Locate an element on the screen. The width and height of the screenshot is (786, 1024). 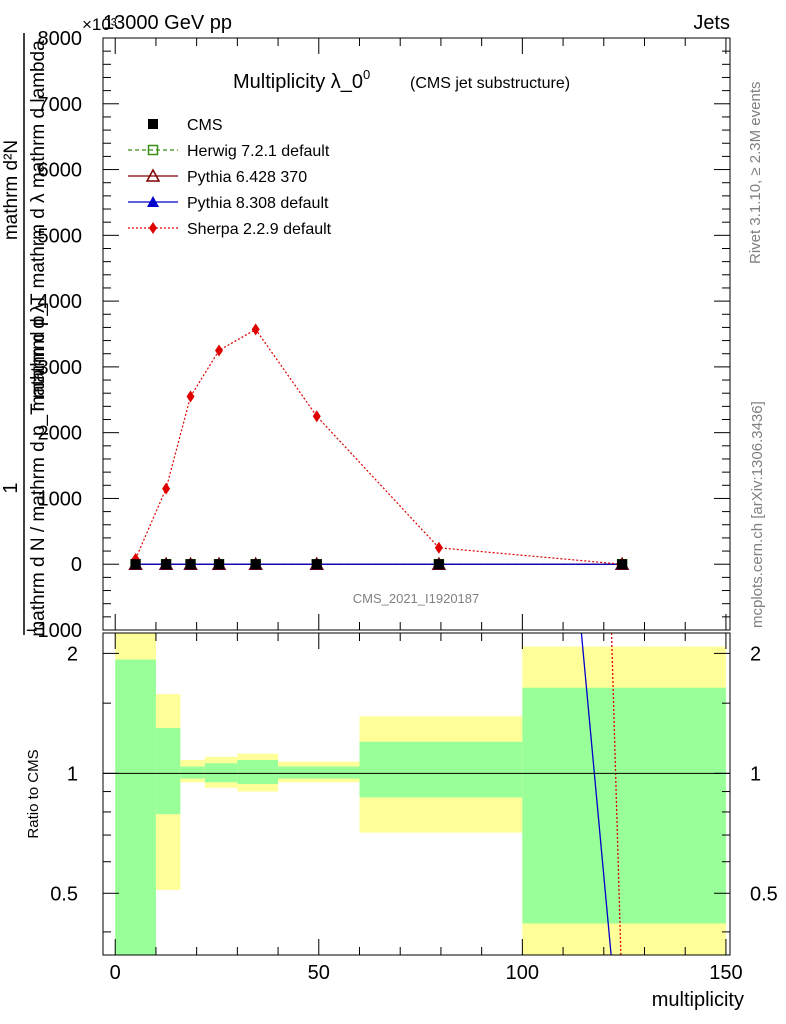
category-label: Jets is located at coordinates (711, 23).